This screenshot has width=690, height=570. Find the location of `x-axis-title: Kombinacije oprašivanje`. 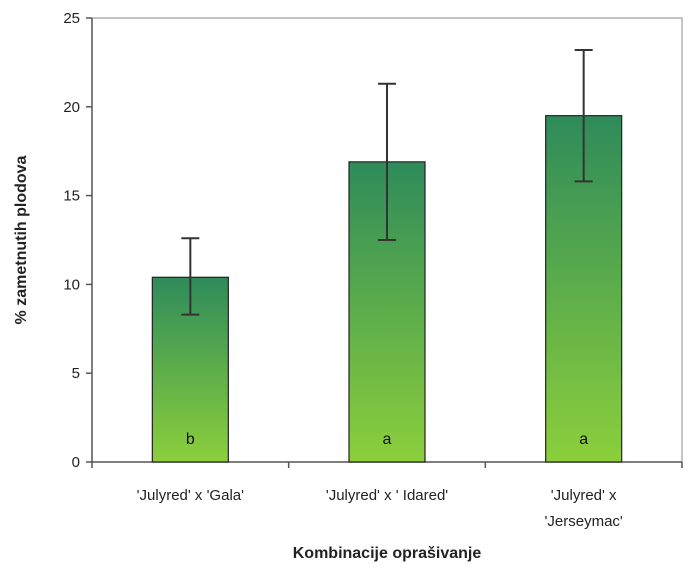

x-axis-title: Kombinacije oprašivanje is located at coordinates (387, 553).